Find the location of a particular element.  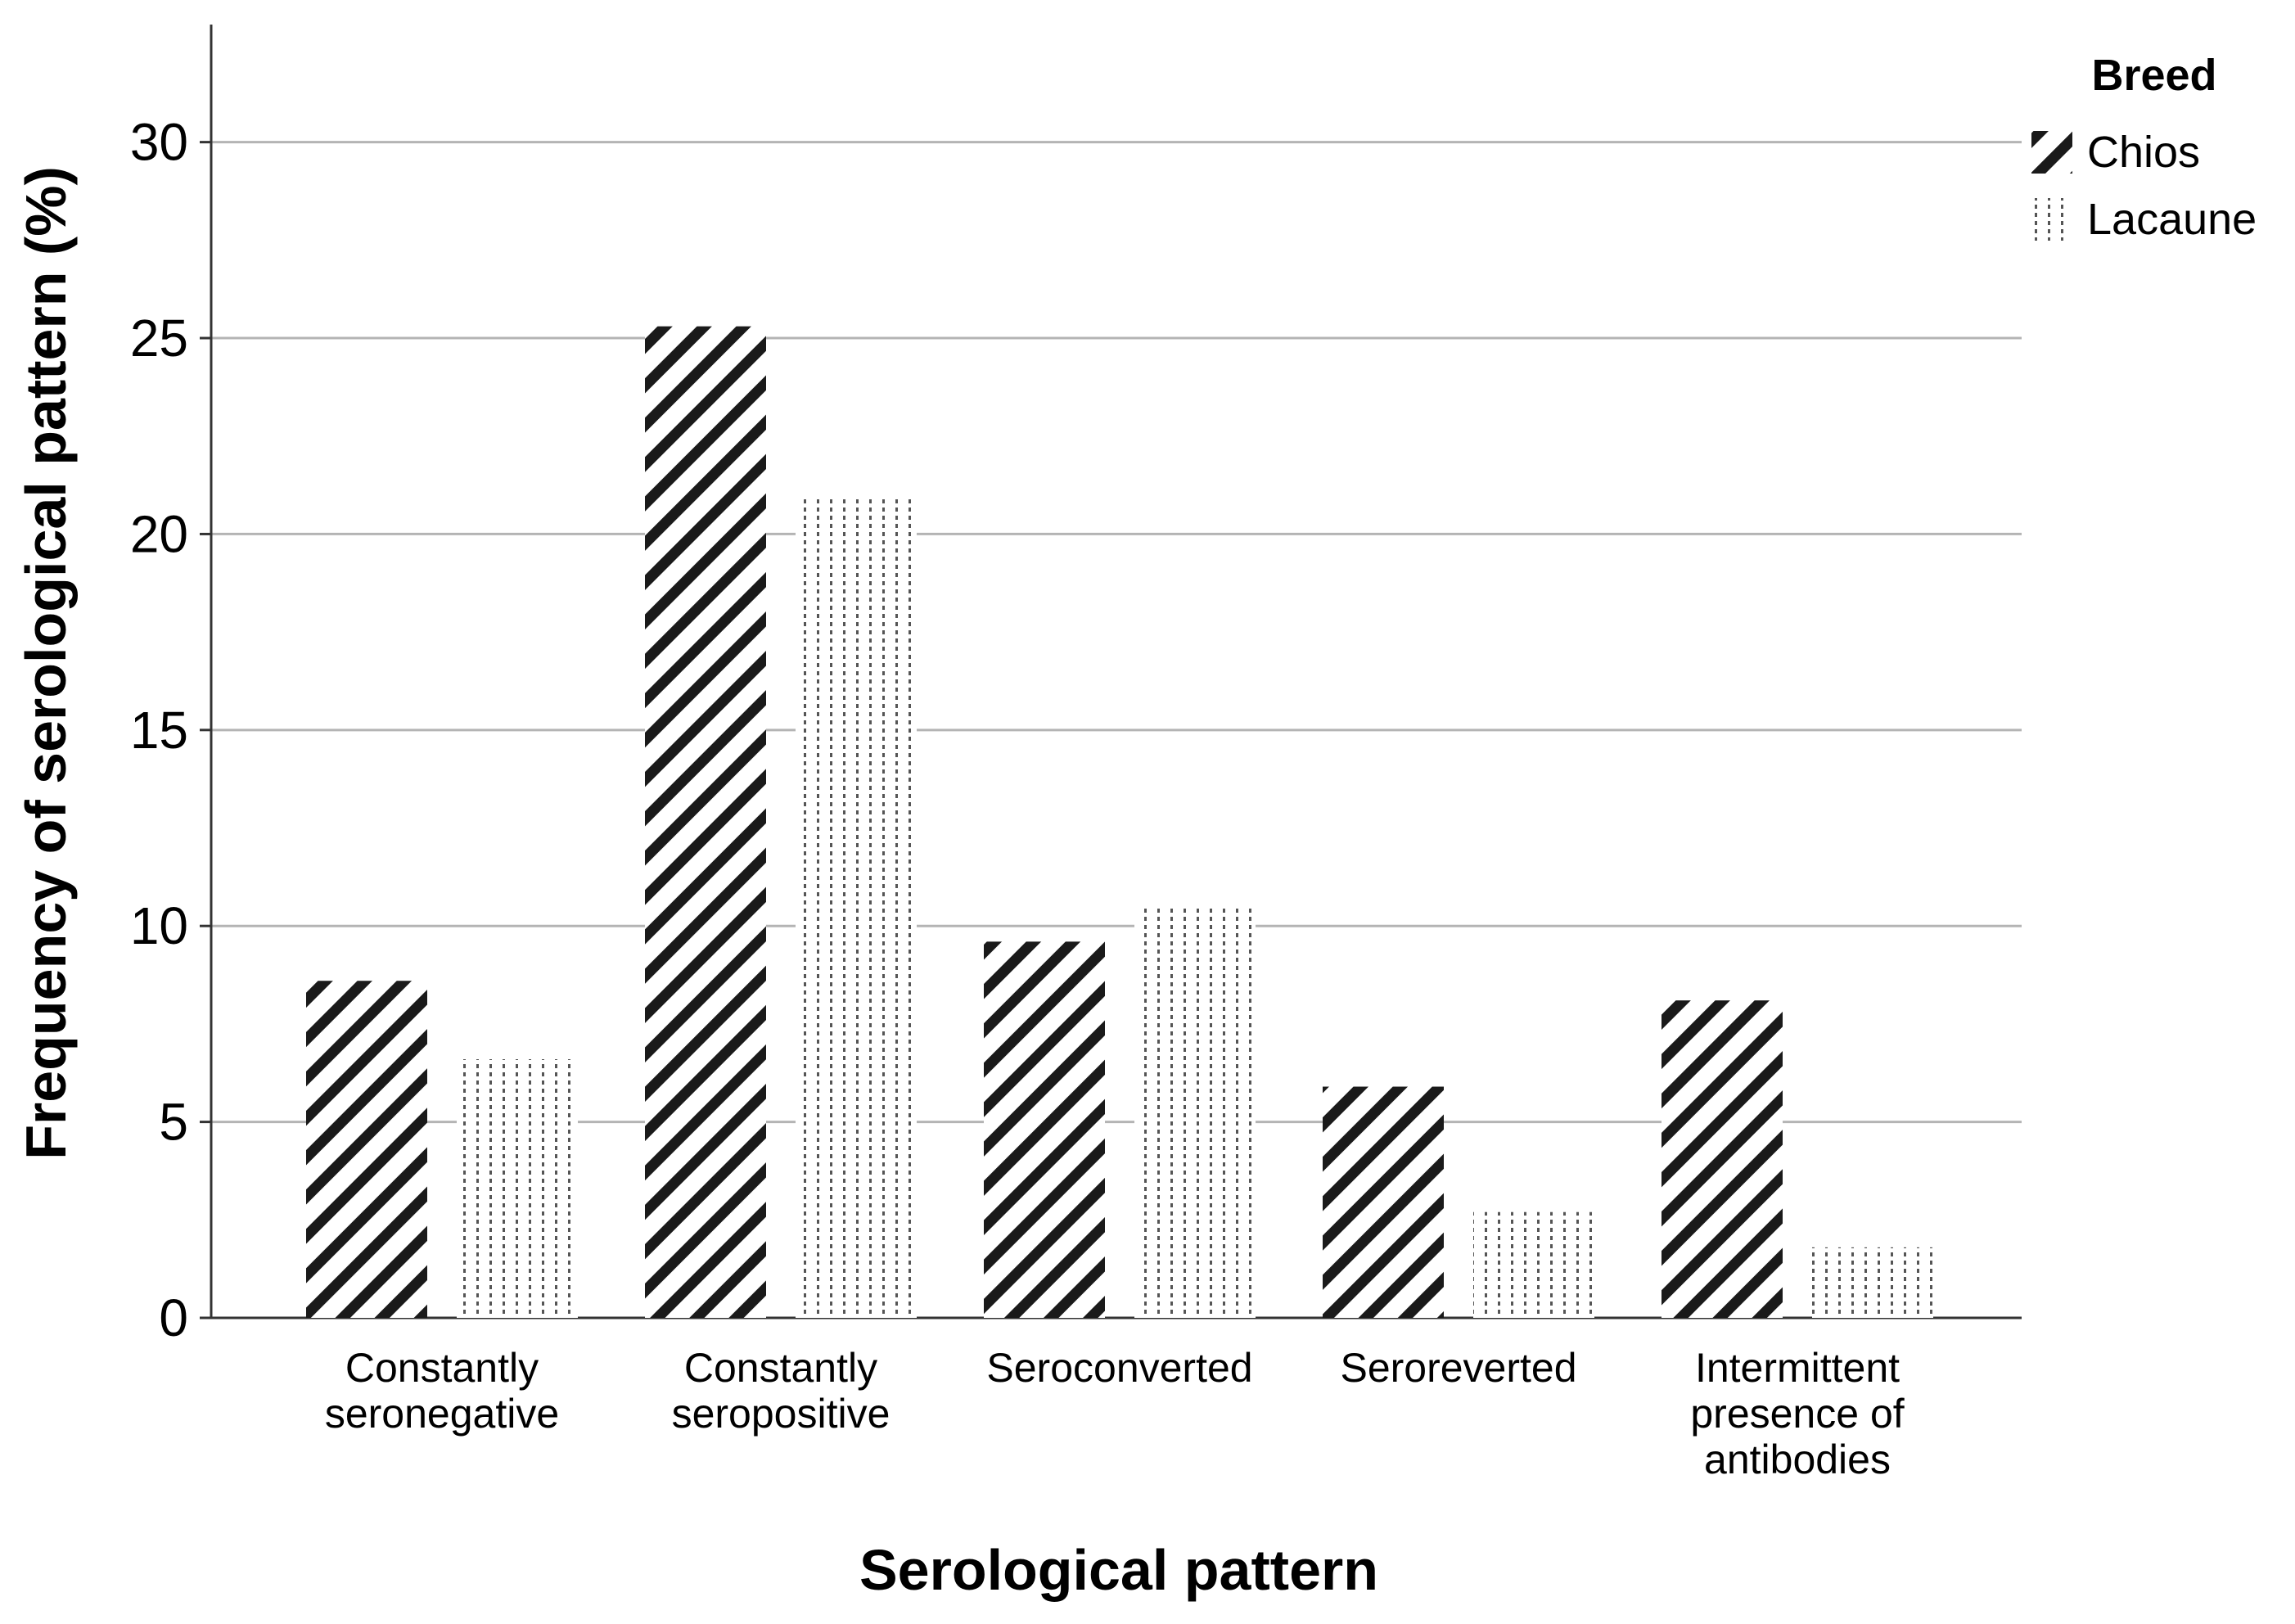

y-tick-label: 20 is located at coordinates (159, 533).